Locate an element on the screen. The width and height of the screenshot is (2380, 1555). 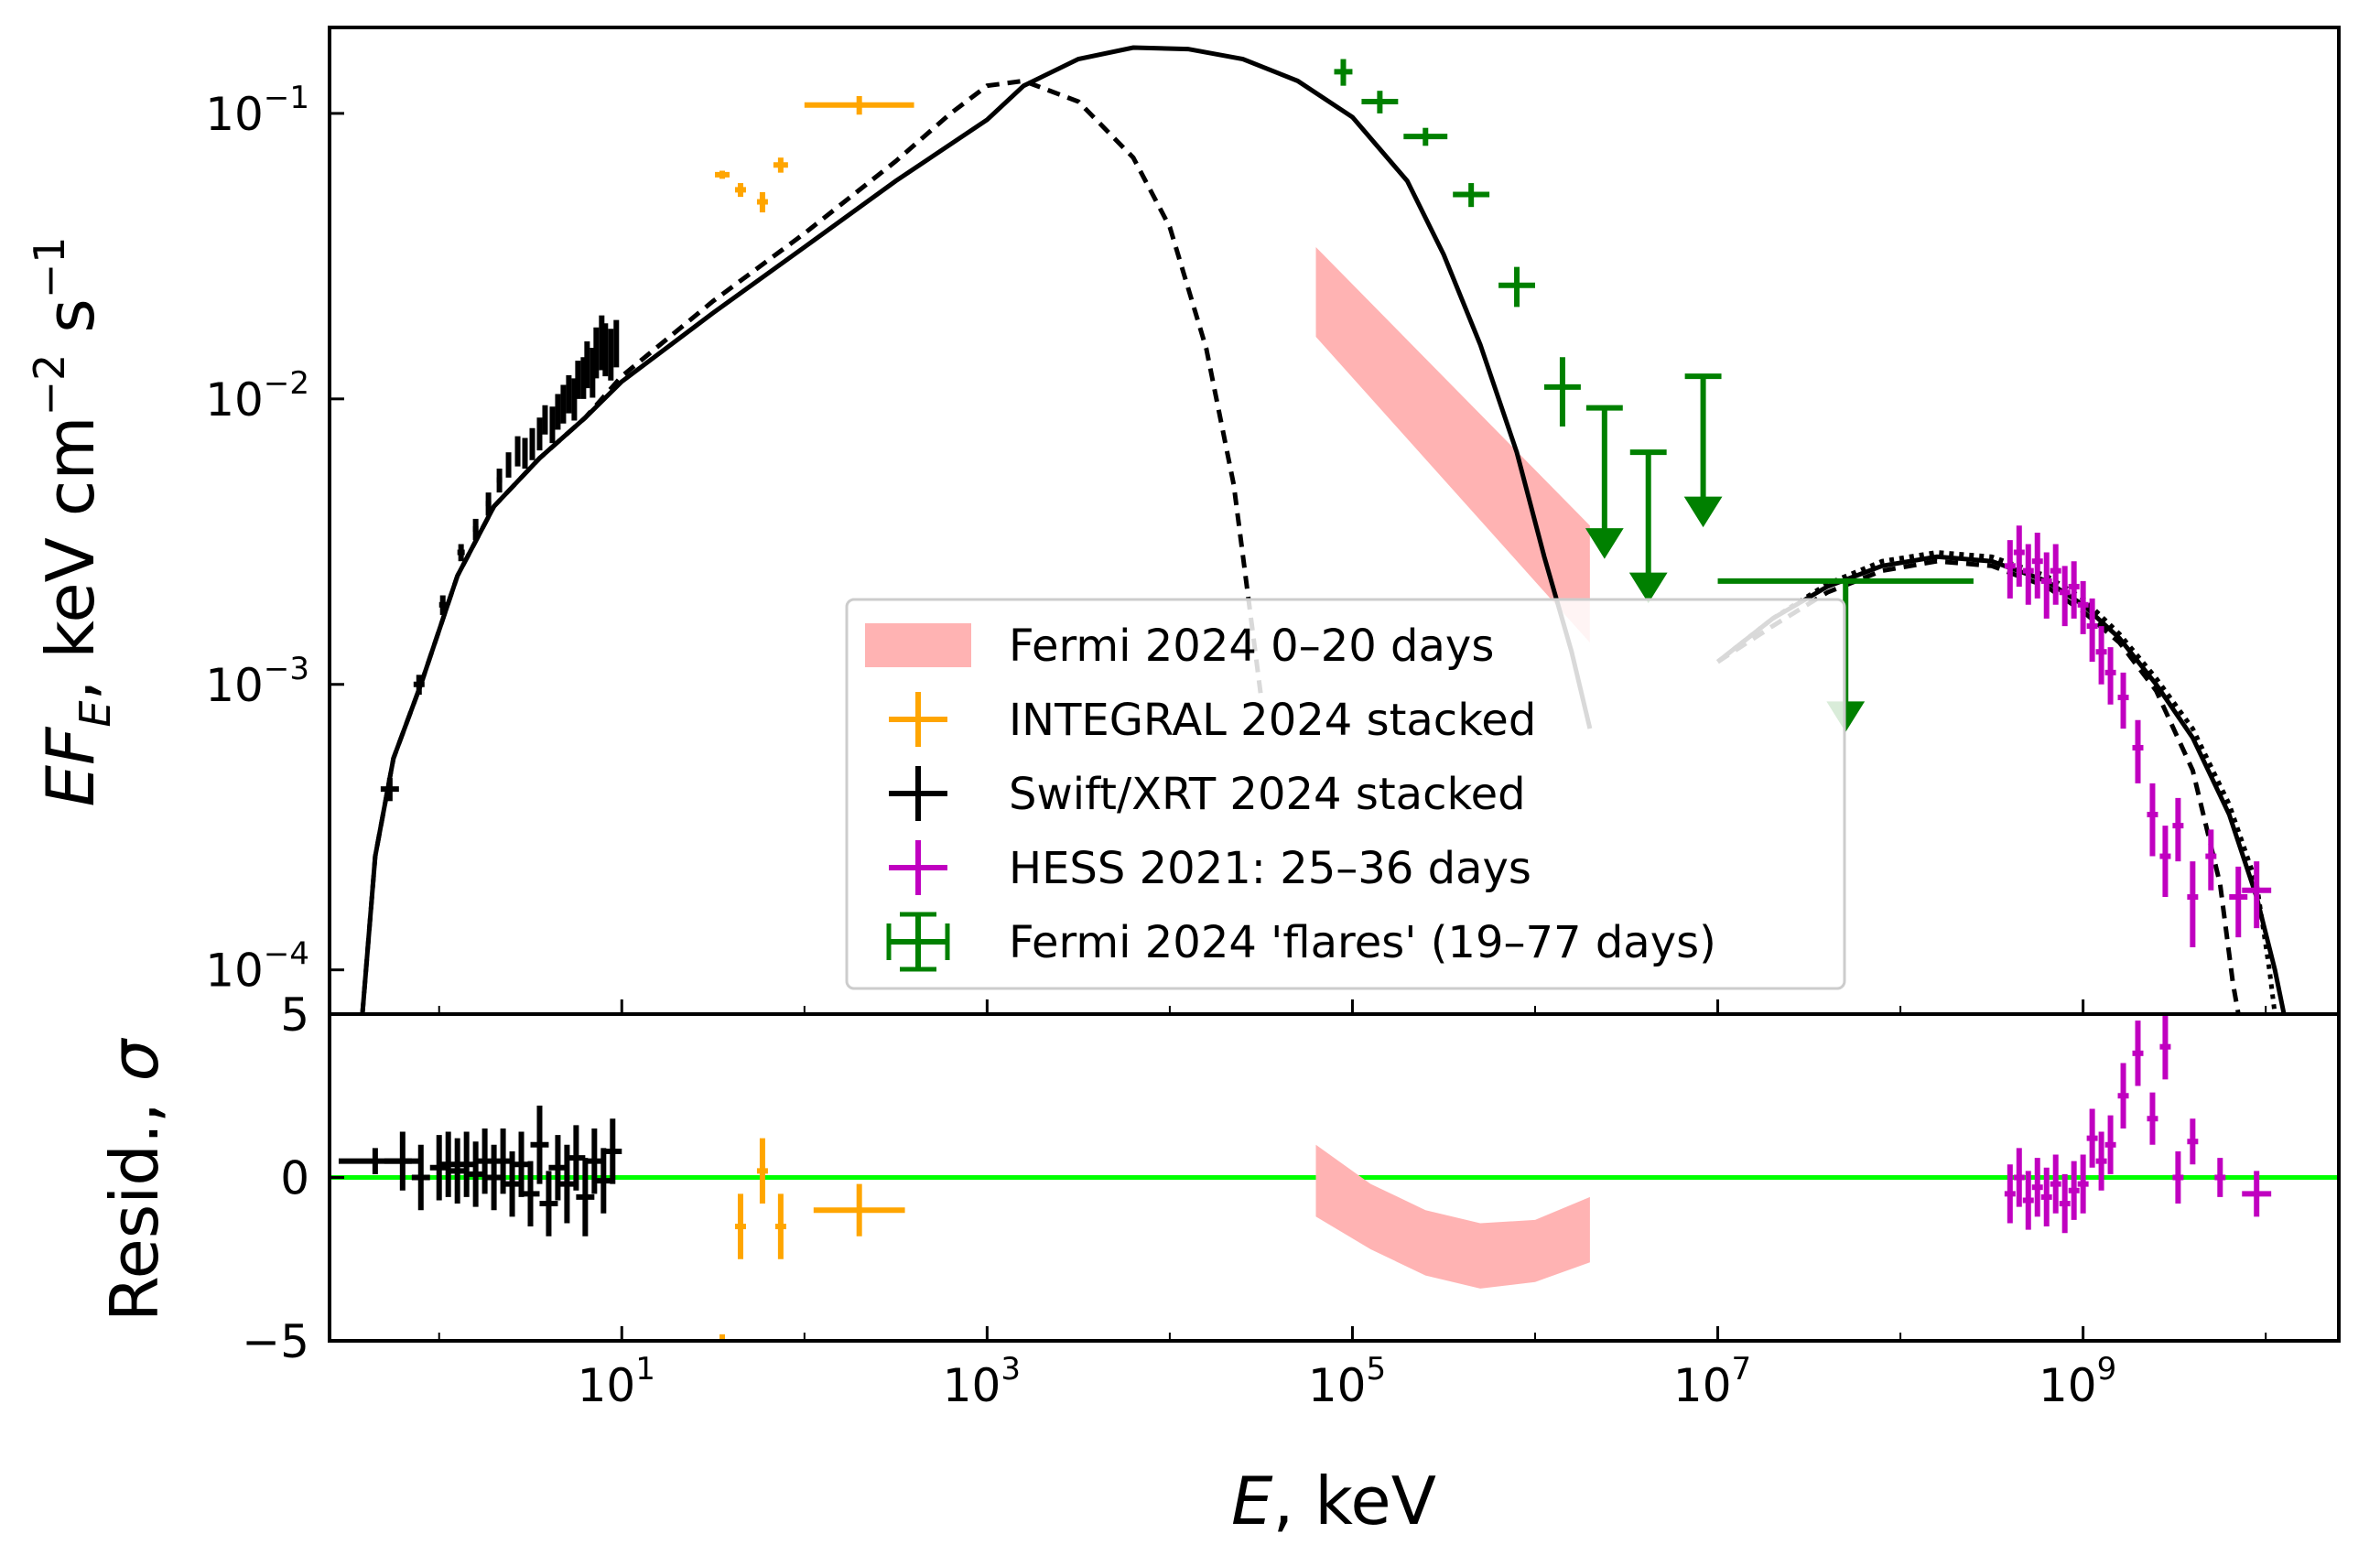
legend-label-0: Fermi 2024 0–20 days is located at coordinates (1251, 646).